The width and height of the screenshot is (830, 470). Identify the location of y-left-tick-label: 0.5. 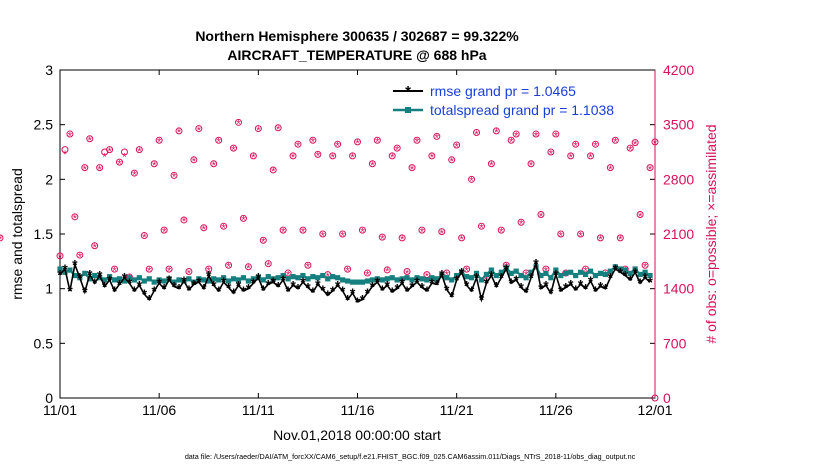
(44, 343).